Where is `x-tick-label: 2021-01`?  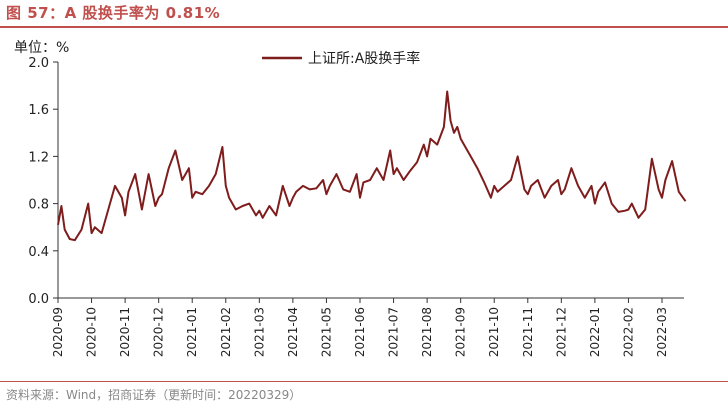
x-tick-label: 2021-01 is located at coordinates (192, 332).